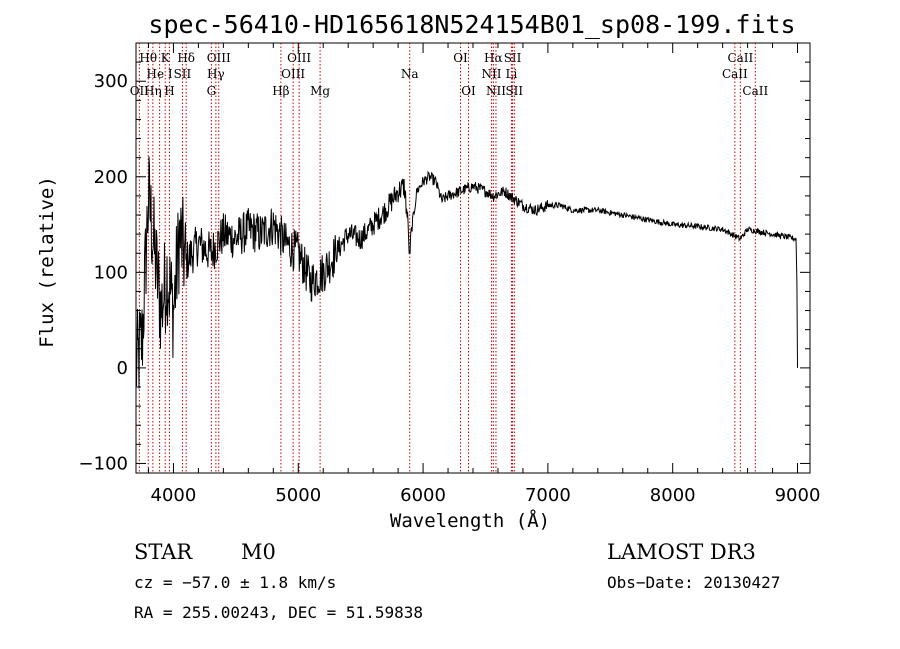  Describe the element at coordinates (216, 74) in the screenshot. I see `spectral-line-label: Hγ` at that location.